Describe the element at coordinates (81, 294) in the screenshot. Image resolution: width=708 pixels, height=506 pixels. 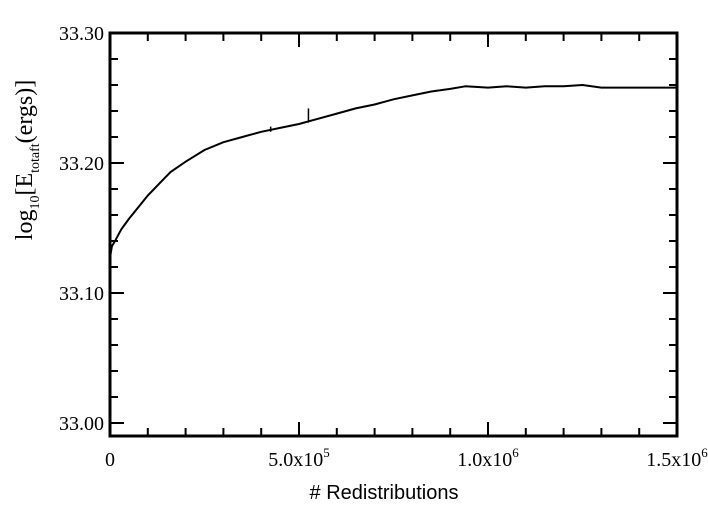
I see `y-tick-label: 33.10` at that location.